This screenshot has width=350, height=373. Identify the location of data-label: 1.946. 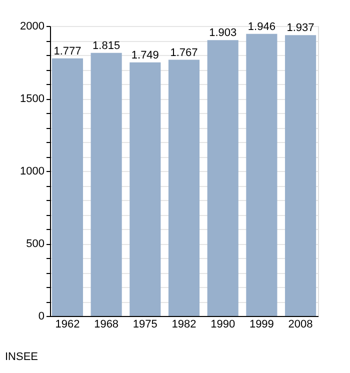
(262, 26).